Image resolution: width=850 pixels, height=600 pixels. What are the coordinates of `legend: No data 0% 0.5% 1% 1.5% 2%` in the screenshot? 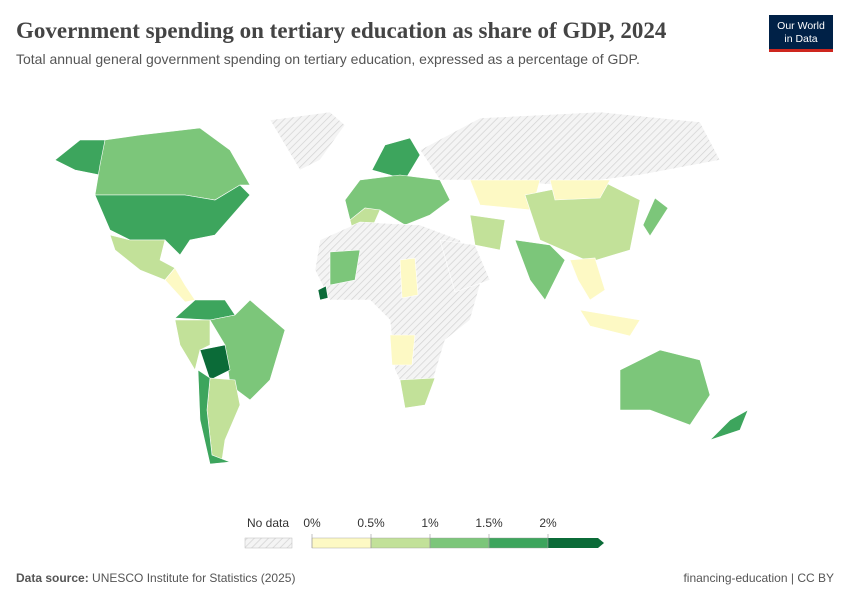 It's located at (424, 532).